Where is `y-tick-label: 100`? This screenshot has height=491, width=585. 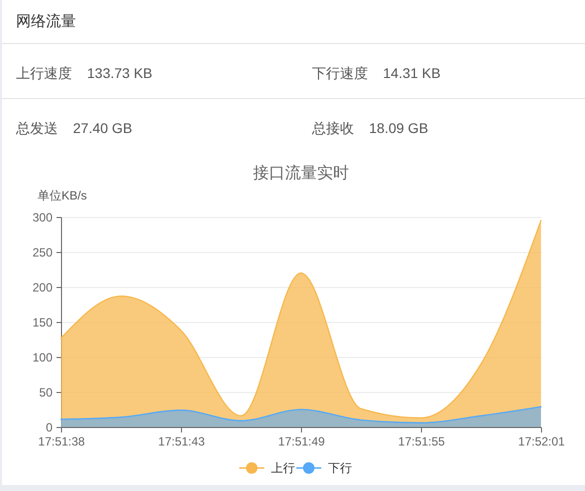 y-tick-label: 100 is located at coordinates (42, 357).